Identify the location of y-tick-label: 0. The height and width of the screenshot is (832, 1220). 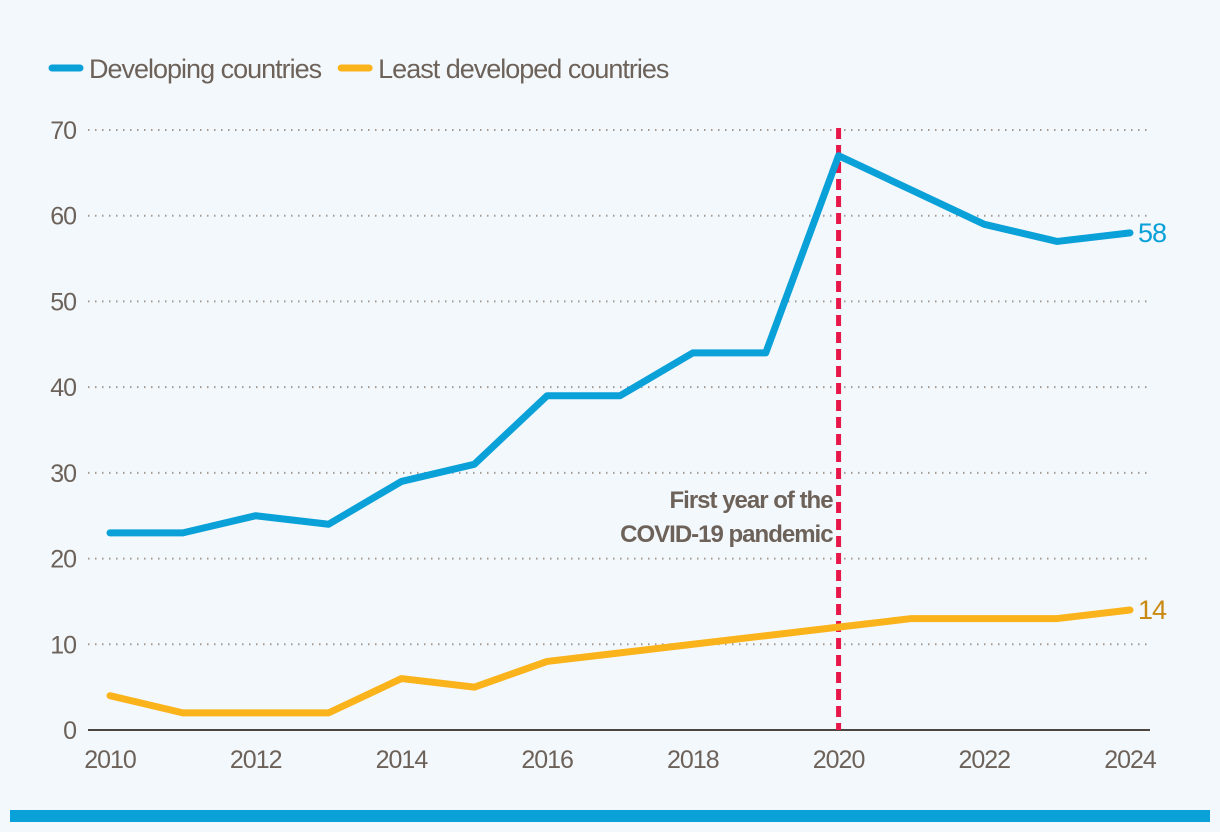
(69, 731).